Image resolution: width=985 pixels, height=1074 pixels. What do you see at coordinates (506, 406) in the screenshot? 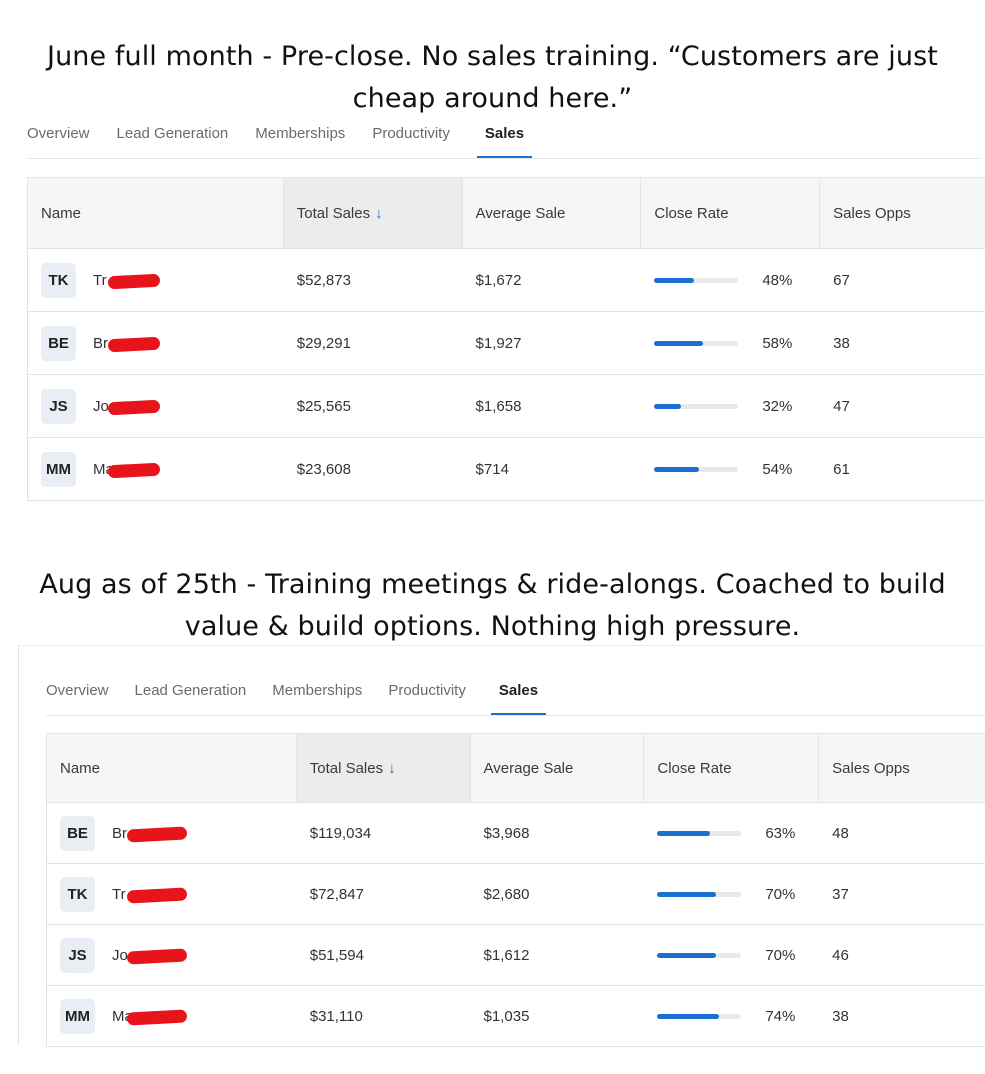
I see `table-row: JS Jo $25,565 $1,658 32% 47` at bounding box center [506, 406].